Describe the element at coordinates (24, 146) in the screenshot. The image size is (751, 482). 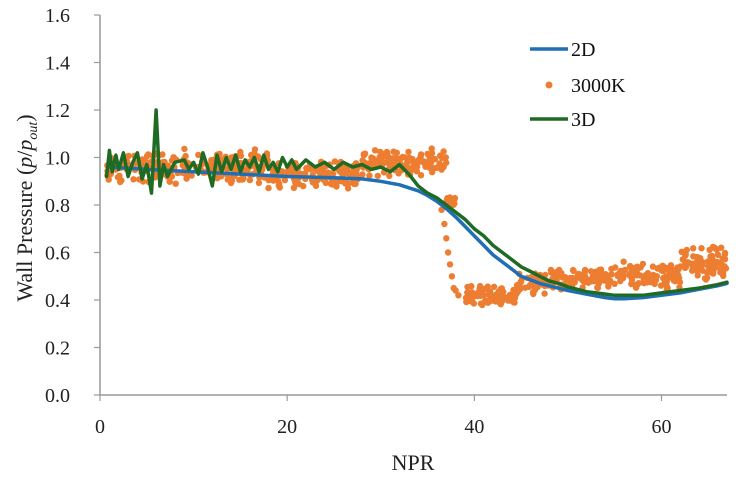
I see `y-axis-title-pout-p: p` at that location.